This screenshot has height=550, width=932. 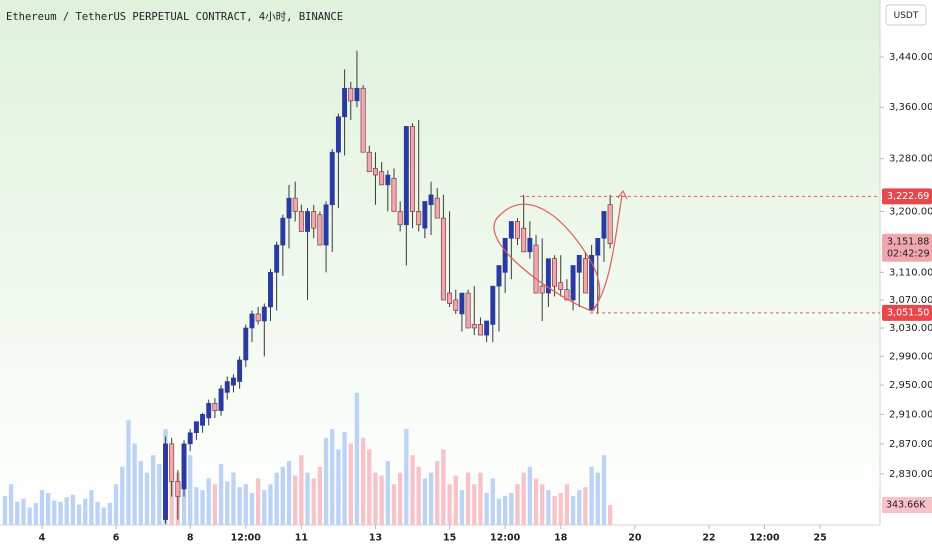 What do you see at coordinates (622, 194) in the screenshot?
I see `arrow-head` at bounding box center [622, 194].